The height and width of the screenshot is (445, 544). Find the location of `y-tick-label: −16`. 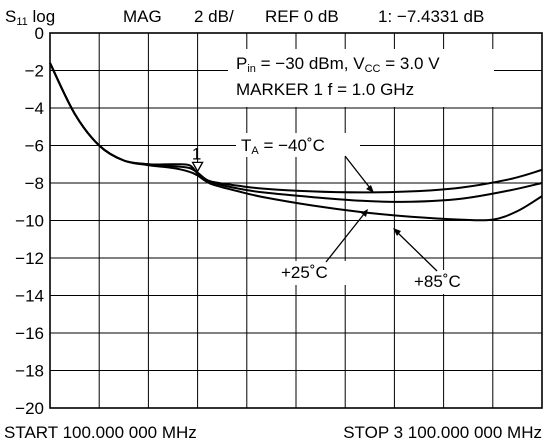

y-tick-label: −16 is located at coordinates (29, 333).